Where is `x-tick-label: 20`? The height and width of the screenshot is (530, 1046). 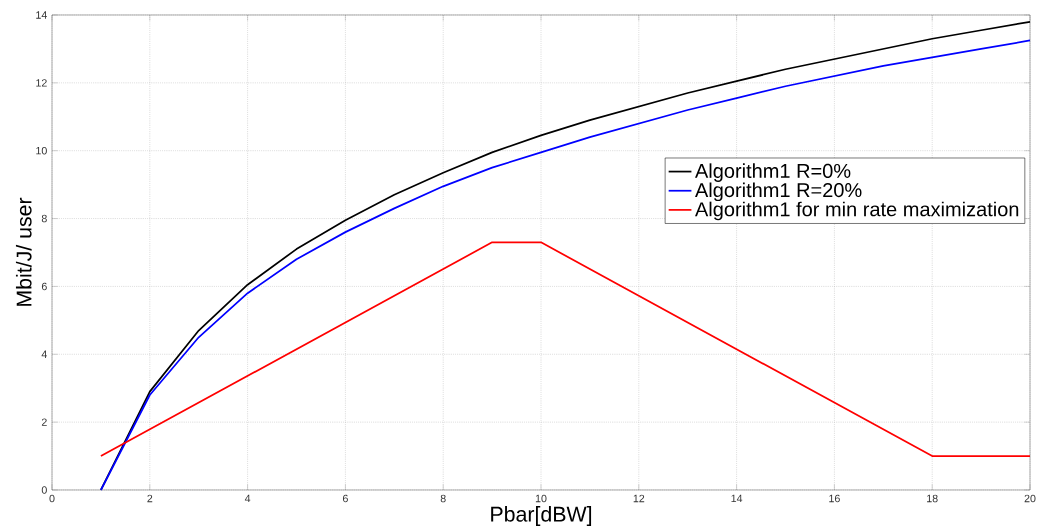
x-tick-label: 20 is located at coordinates (1030, 498).